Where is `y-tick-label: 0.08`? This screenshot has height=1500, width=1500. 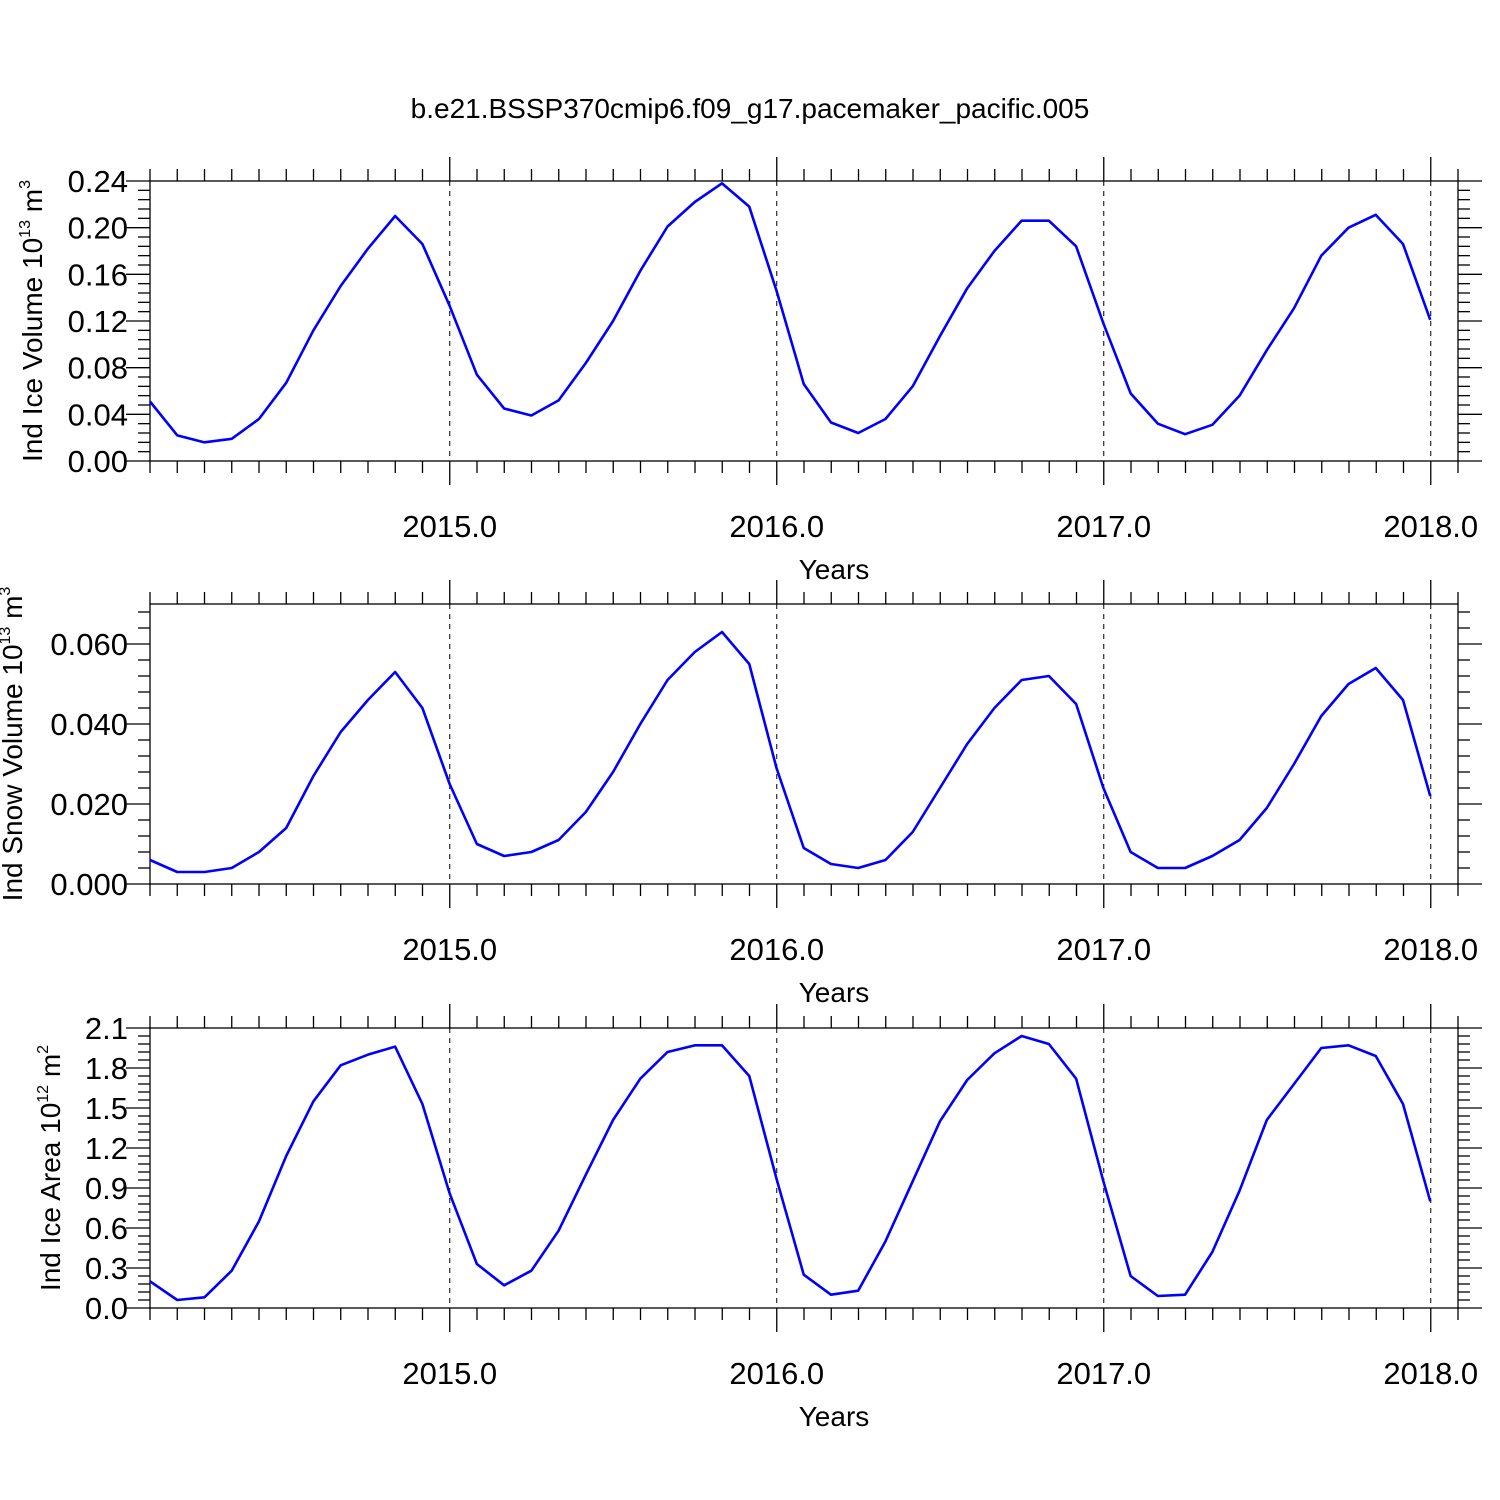
y-tick-label: 0.08 is located at coordinates (98, 368).